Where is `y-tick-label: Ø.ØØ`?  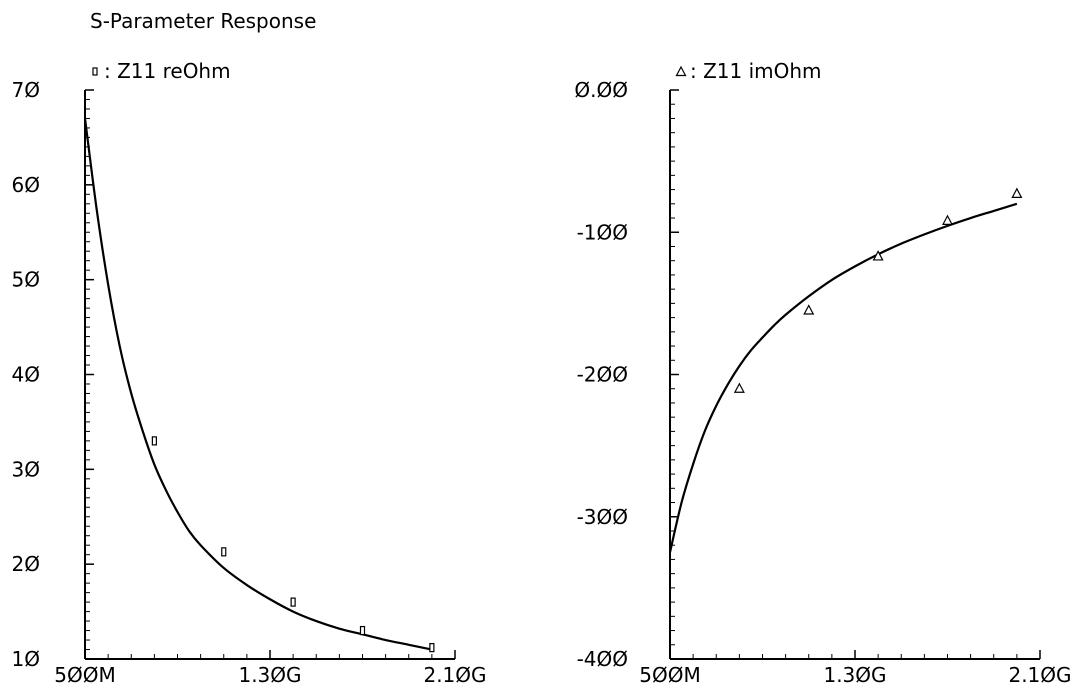
y-tick-label: Ø.ØØ is located at coordinates (601, 90).